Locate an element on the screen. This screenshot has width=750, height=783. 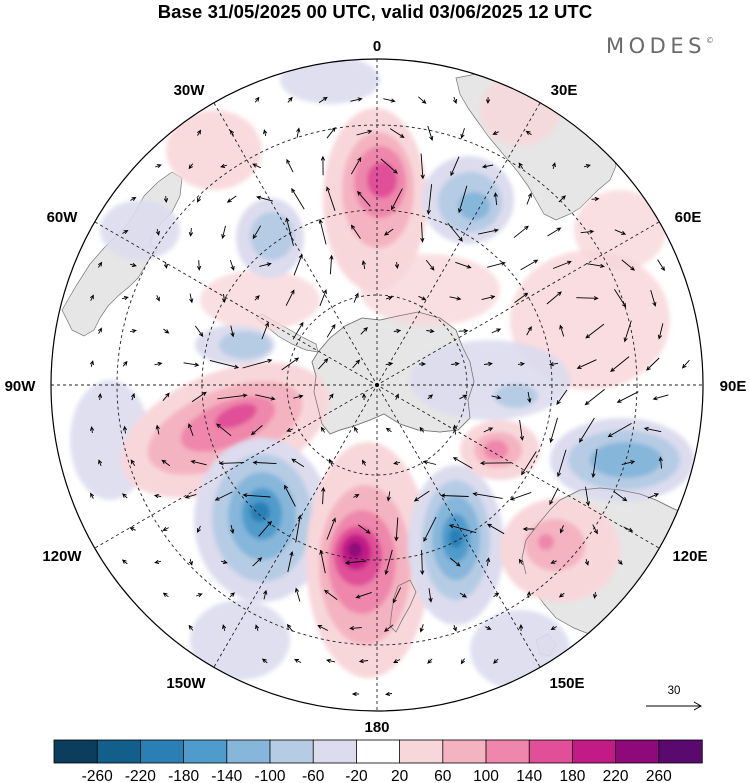
colorbar-tick-label: 220 is located at coordinates (616, 775).